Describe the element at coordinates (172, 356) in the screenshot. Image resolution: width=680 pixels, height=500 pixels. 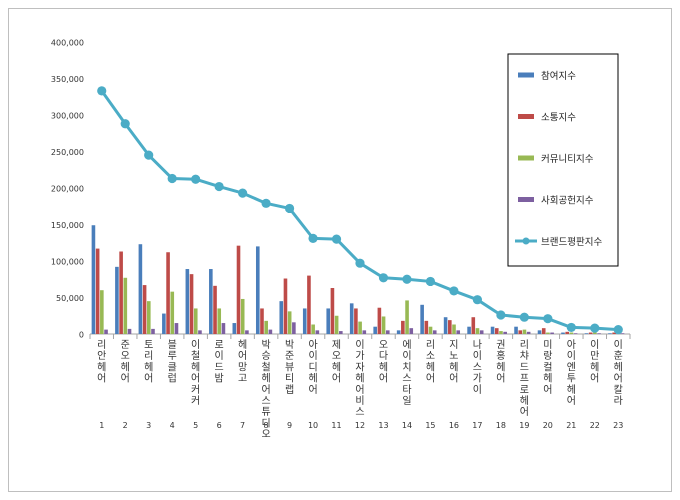
I see `brand-label-char: 루` at that location.